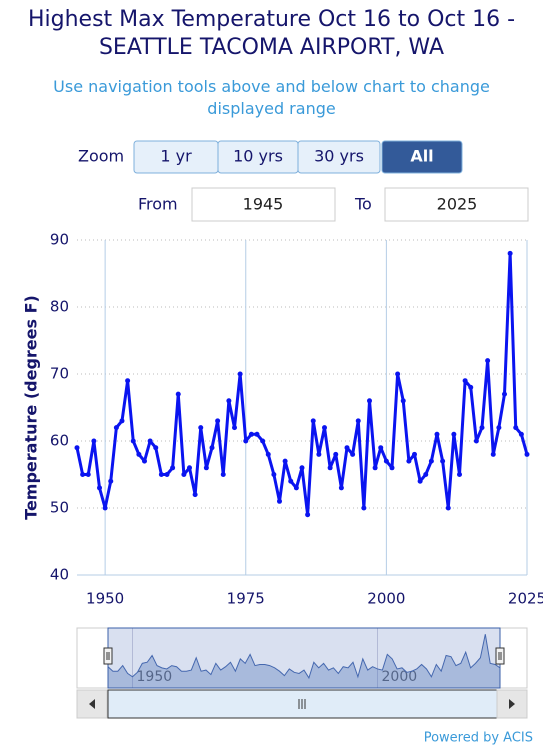 Image resolution: width=543 pixels, height=750 pixels. Describe the element at coordinates (176, 156) in the screenshot. I see `zoom-button-label: 1 yr` at that location.